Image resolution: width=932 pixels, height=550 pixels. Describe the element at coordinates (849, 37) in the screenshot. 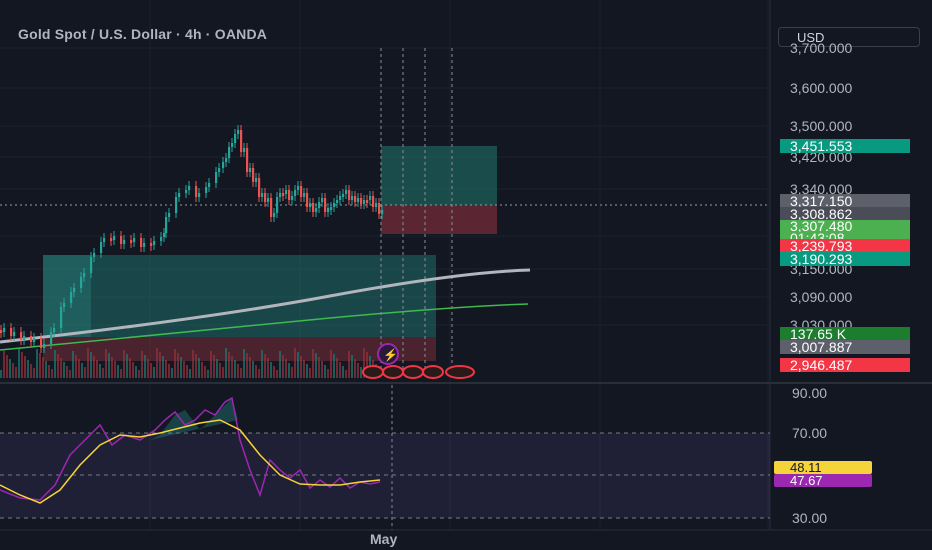

I see `currency-selector: USD` at that location.